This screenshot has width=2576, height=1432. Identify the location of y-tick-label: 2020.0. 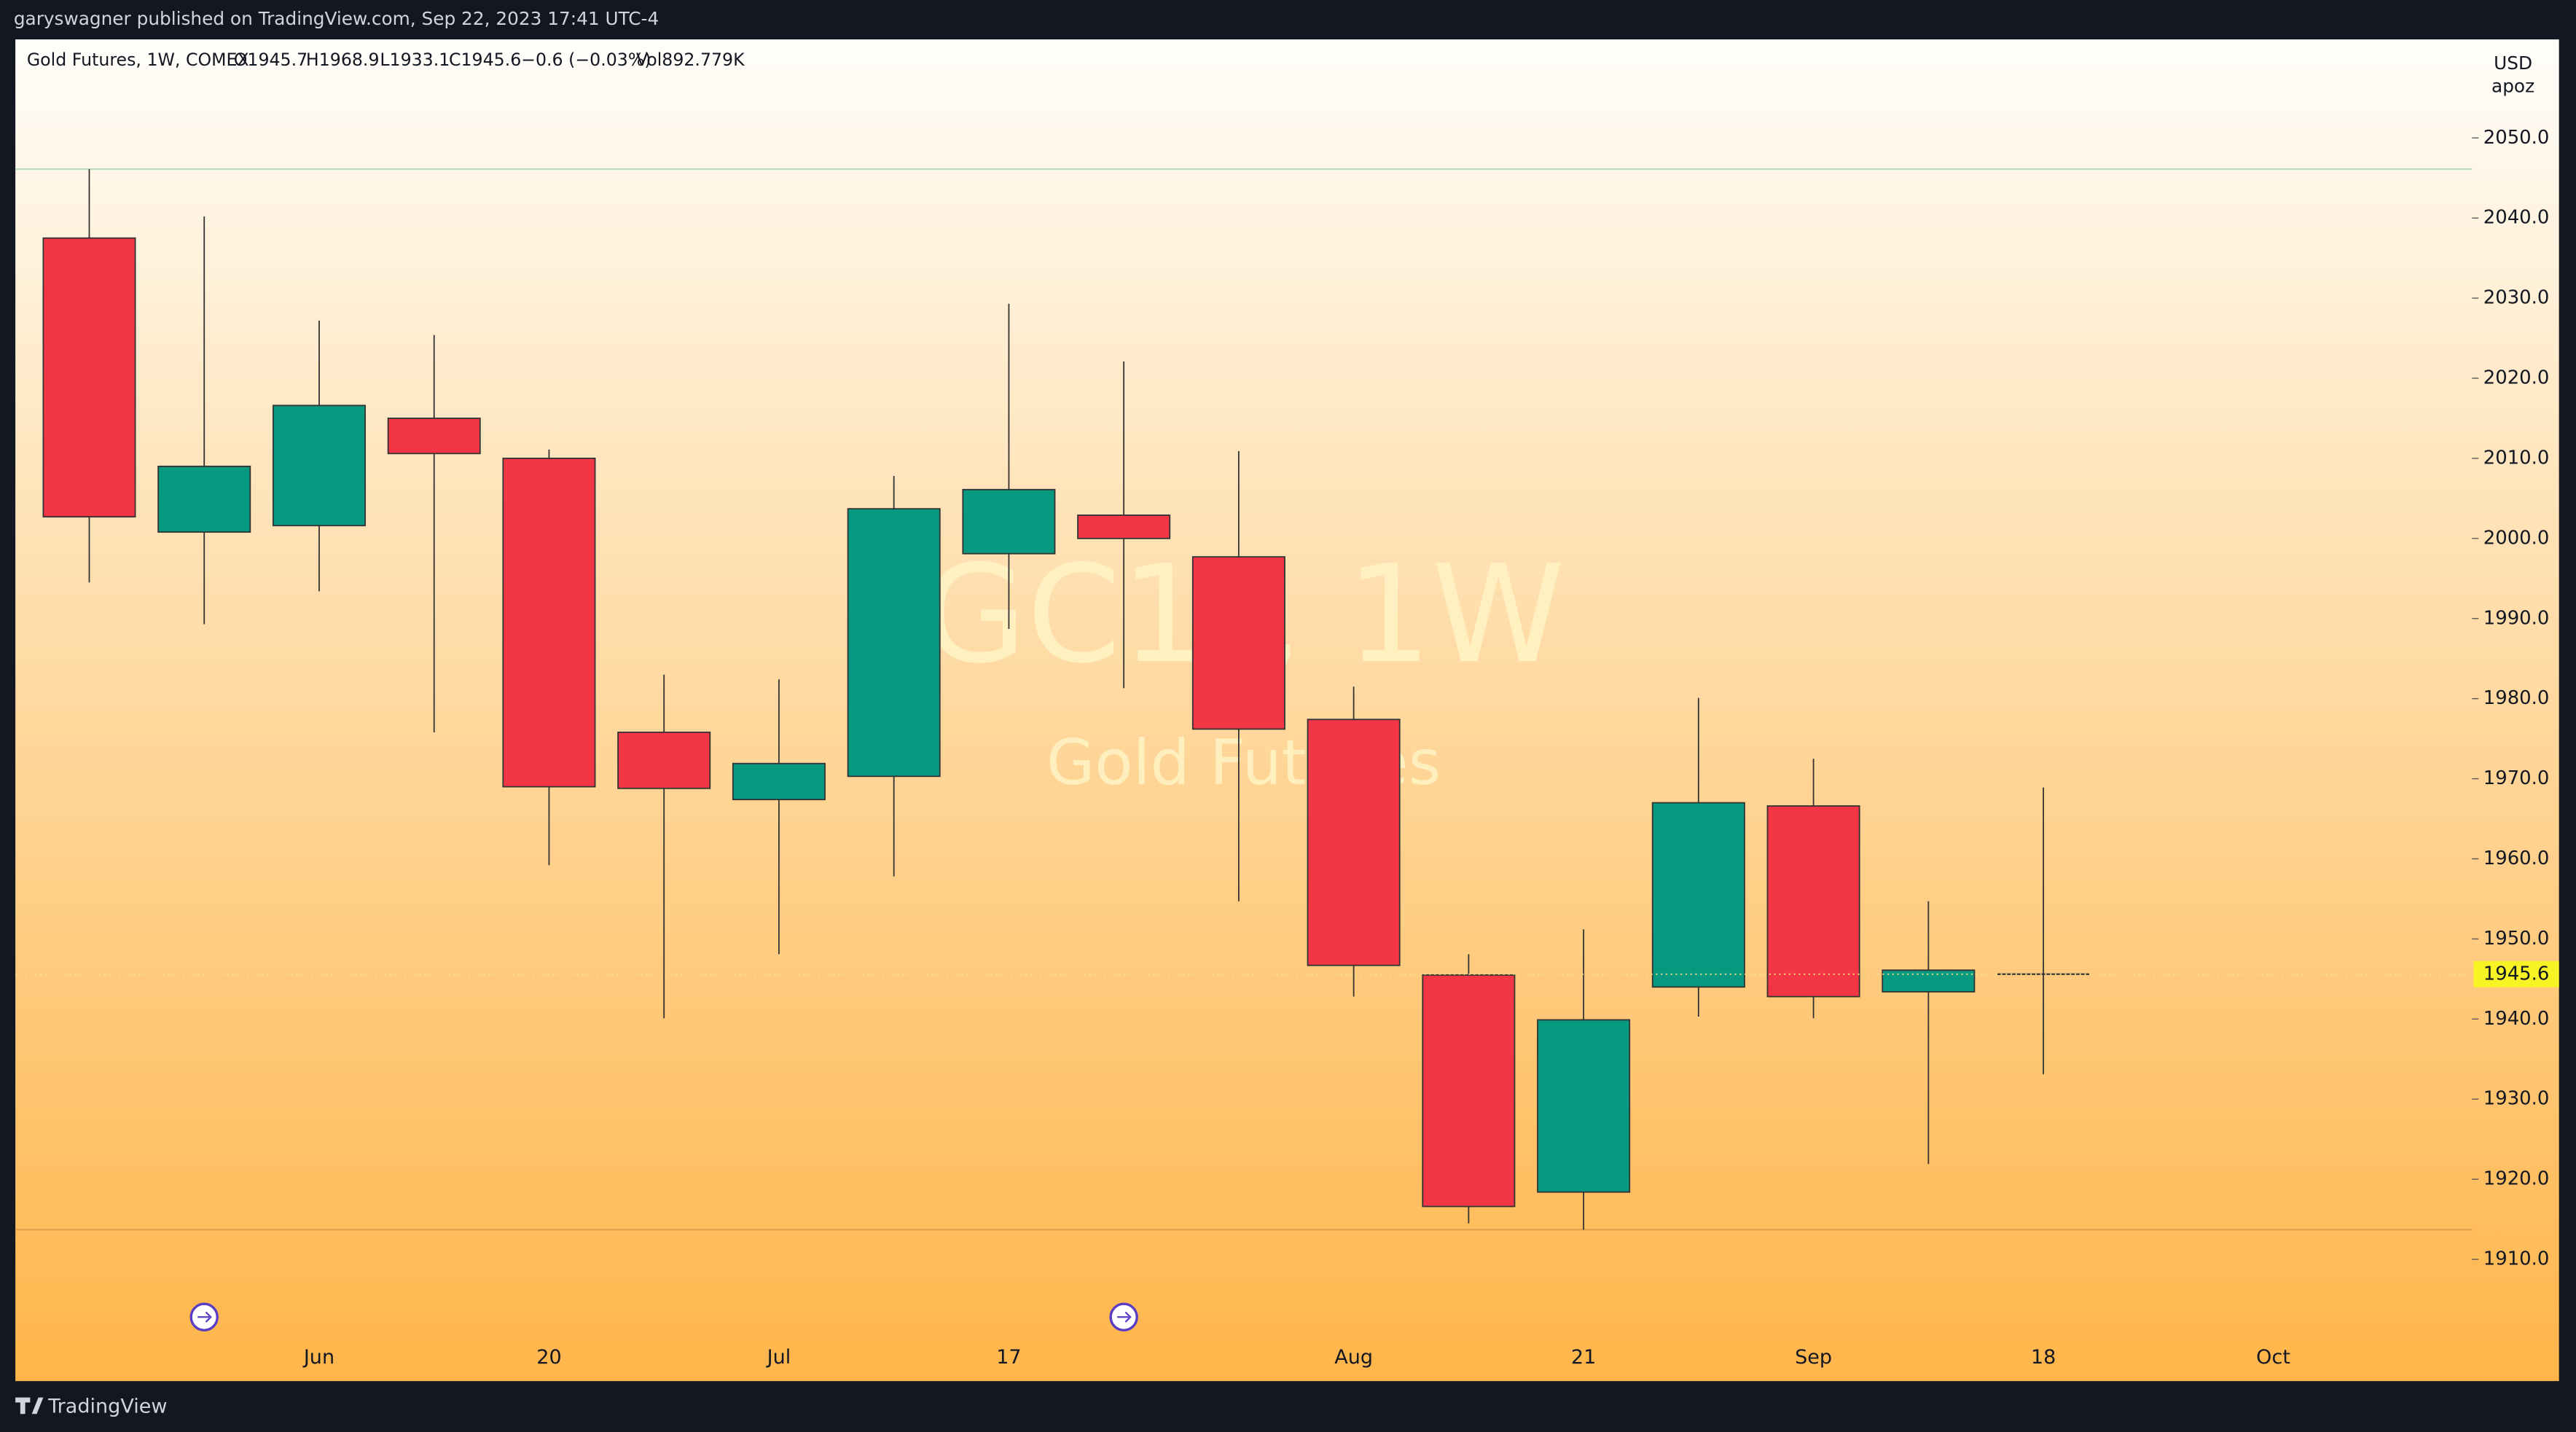
(2516, 378).